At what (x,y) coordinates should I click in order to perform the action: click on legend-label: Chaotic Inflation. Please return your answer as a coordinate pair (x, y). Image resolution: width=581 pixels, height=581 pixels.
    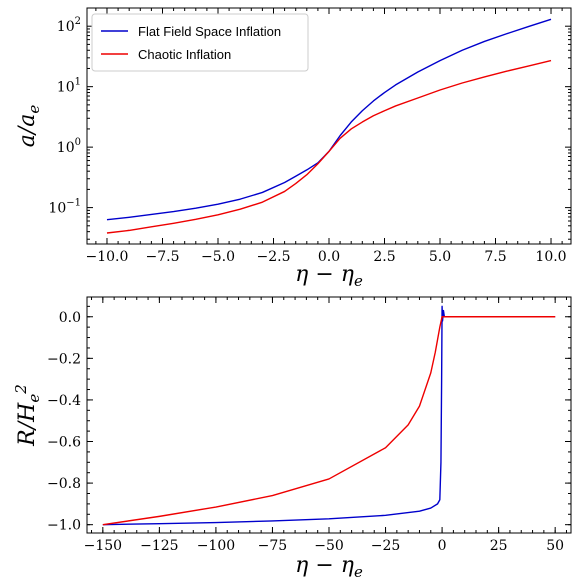
    Looking at the image, I should click on (184, 54).